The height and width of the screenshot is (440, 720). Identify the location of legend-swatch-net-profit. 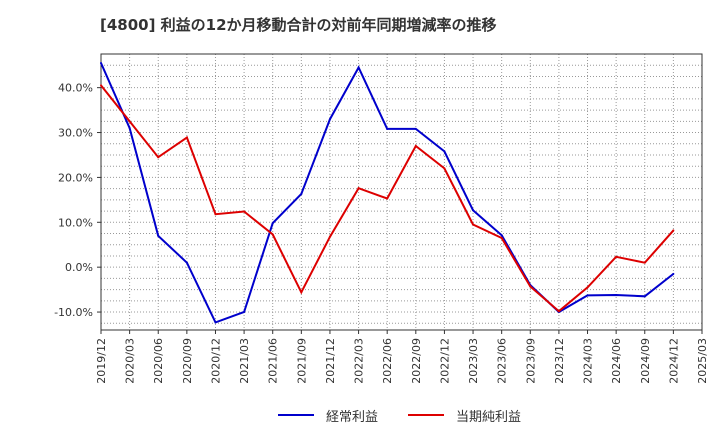
(426, 415).